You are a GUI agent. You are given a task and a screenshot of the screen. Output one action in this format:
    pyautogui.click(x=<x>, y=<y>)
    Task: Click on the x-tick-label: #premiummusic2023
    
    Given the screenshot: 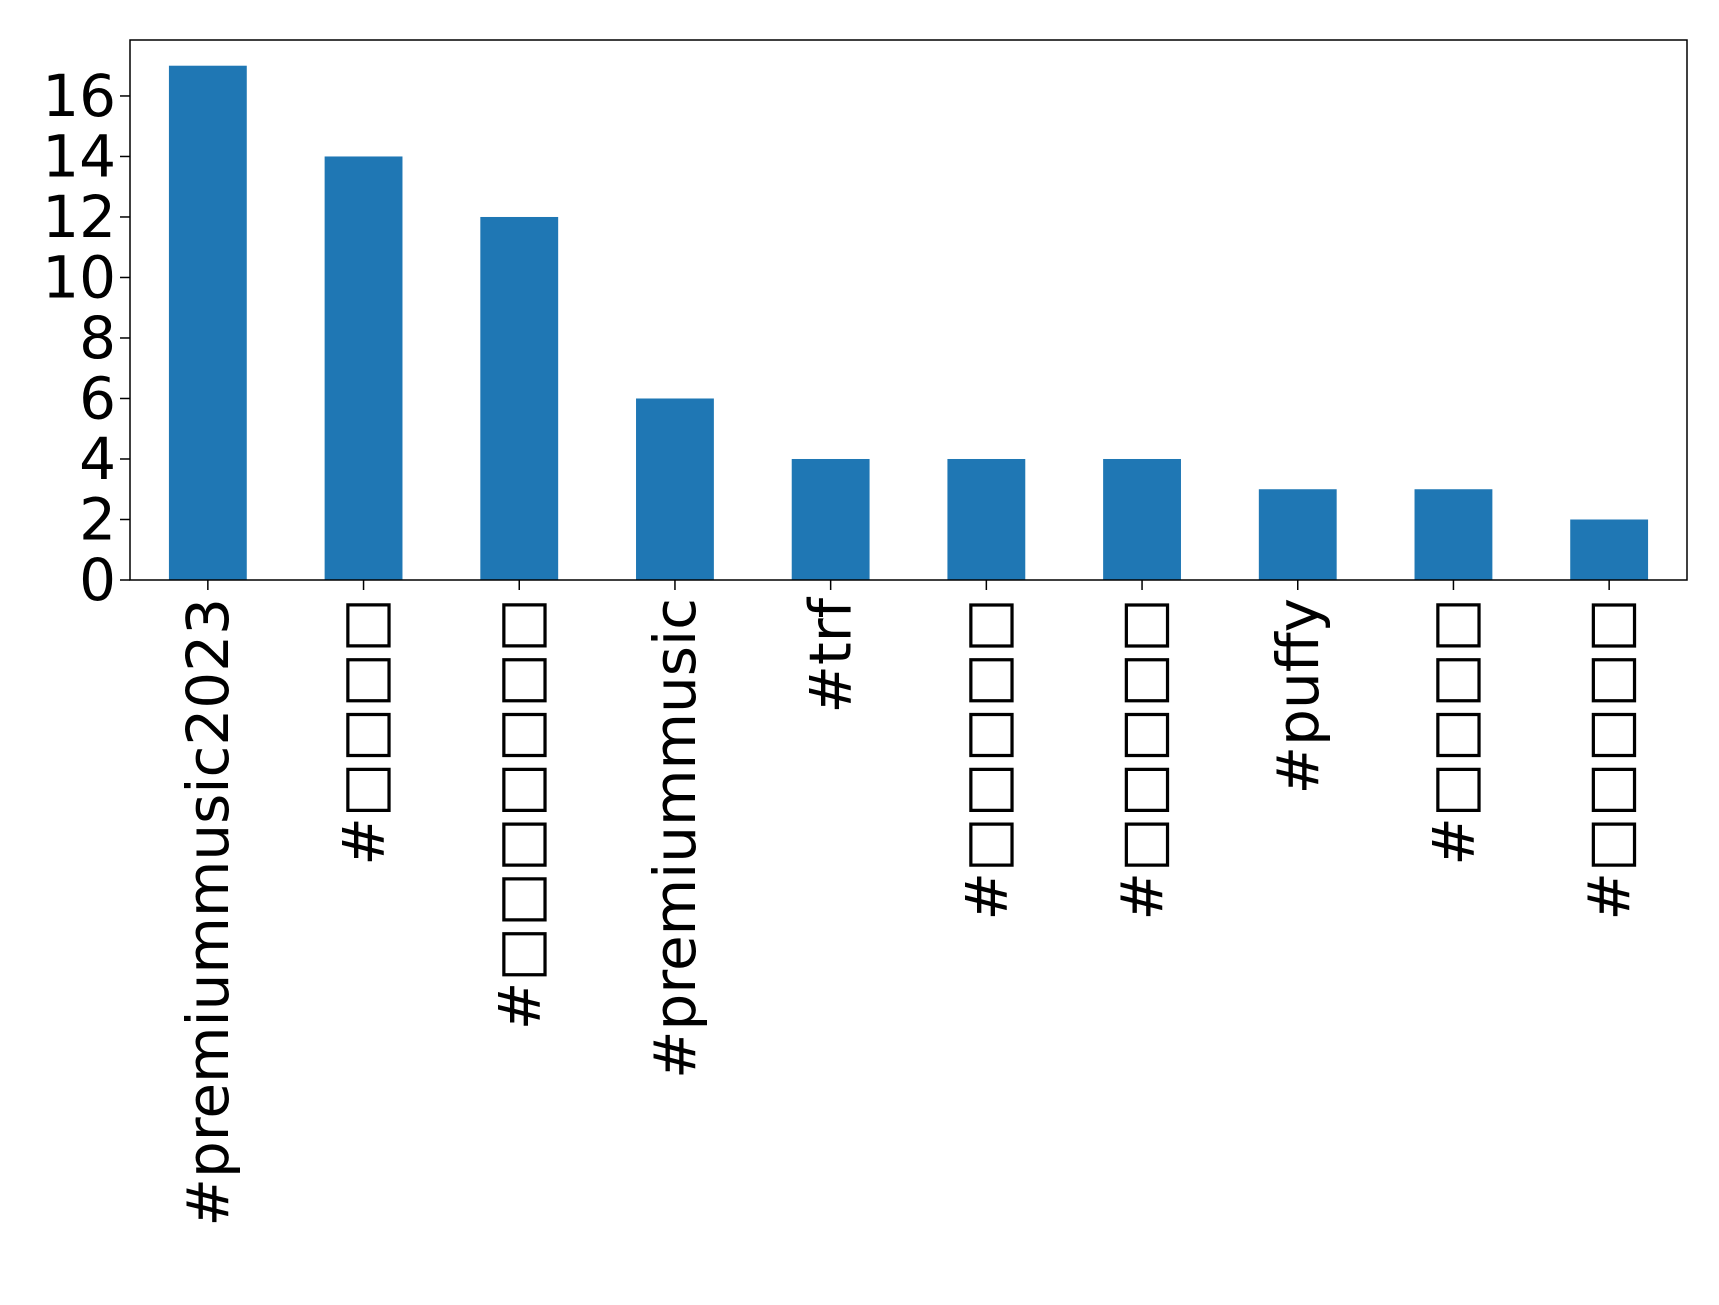 What is the action you would take?
    pyautogui.click(x=208, y=912)
    